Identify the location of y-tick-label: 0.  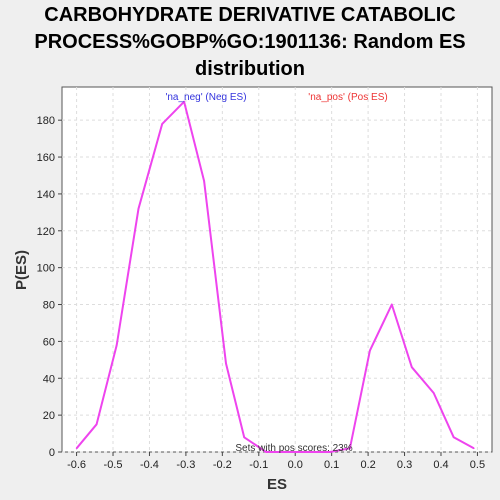
(52, 453).